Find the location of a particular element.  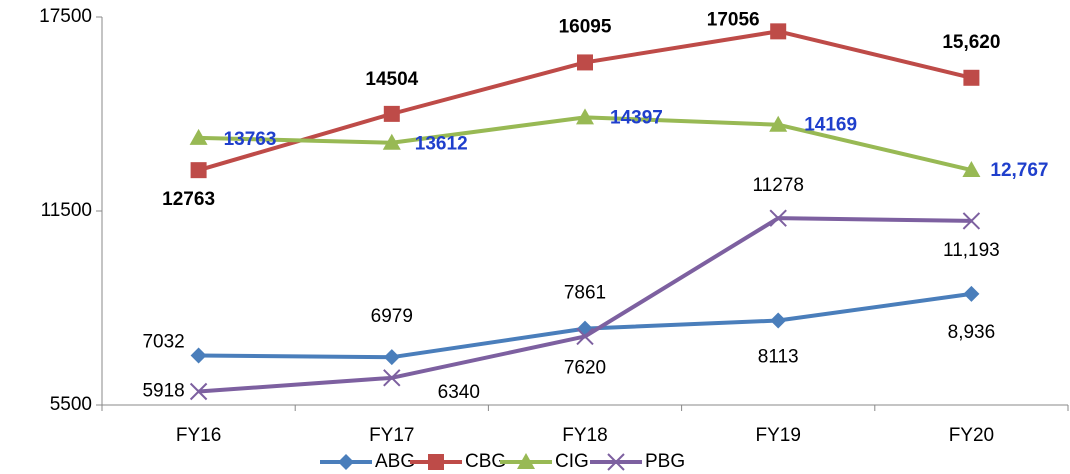

y-tick-label: 11500 is located at coordinates (66, 210).